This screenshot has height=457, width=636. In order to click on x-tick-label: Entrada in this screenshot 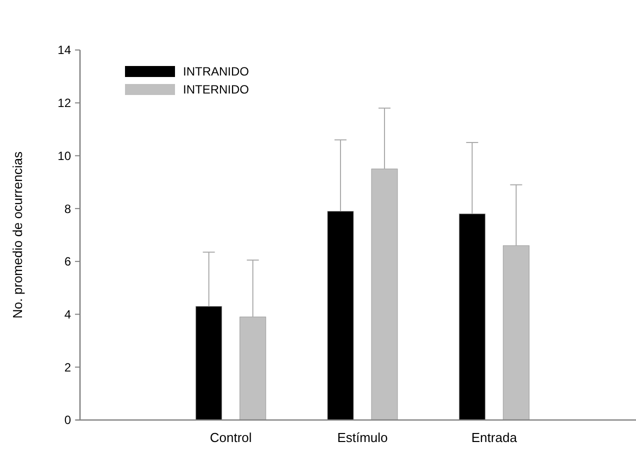, I will do `click(494, 437)`.